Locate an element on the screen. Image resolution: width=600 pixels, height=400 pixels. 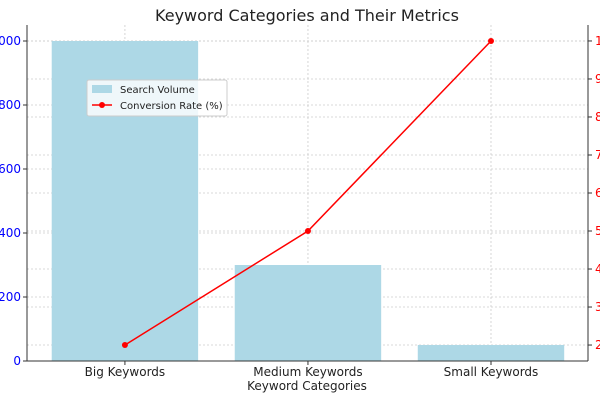
right-tick-label: 8 is located at coordinates (597, 117).